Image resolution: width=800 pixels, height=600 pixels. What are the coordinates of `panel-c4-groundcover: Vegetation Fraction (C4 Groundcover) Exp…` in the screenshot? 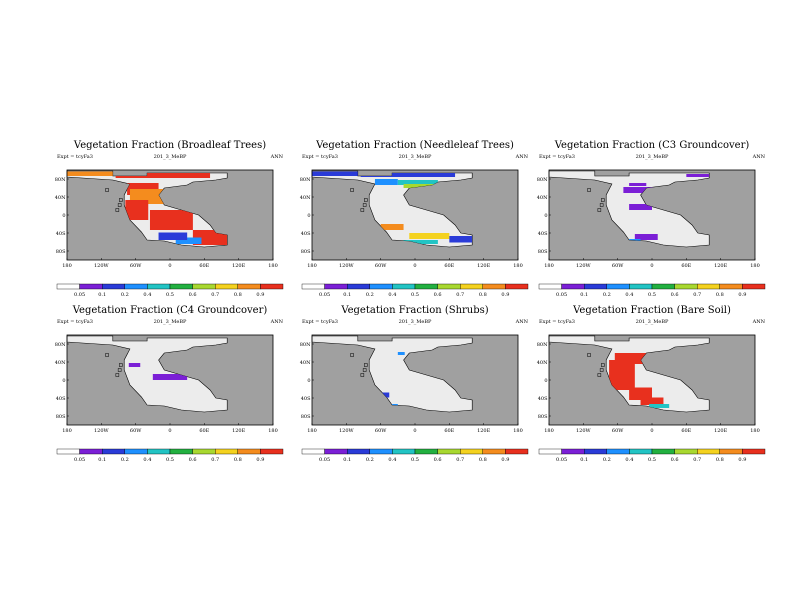 It's located at (170, 387).